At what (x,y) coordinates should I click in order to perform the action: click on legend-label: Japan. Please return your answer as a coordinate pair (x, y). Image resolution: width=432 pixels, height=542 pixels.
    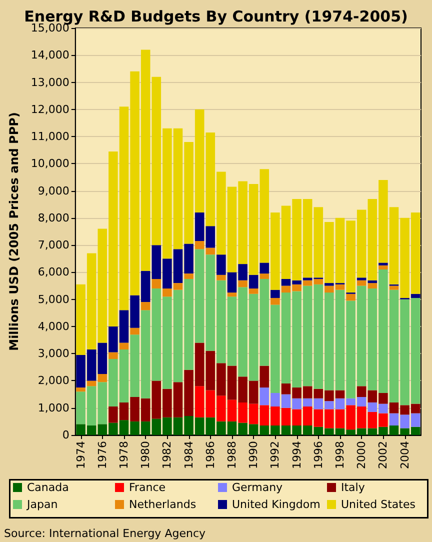
    Looking at the image, I should click on (42, 504).